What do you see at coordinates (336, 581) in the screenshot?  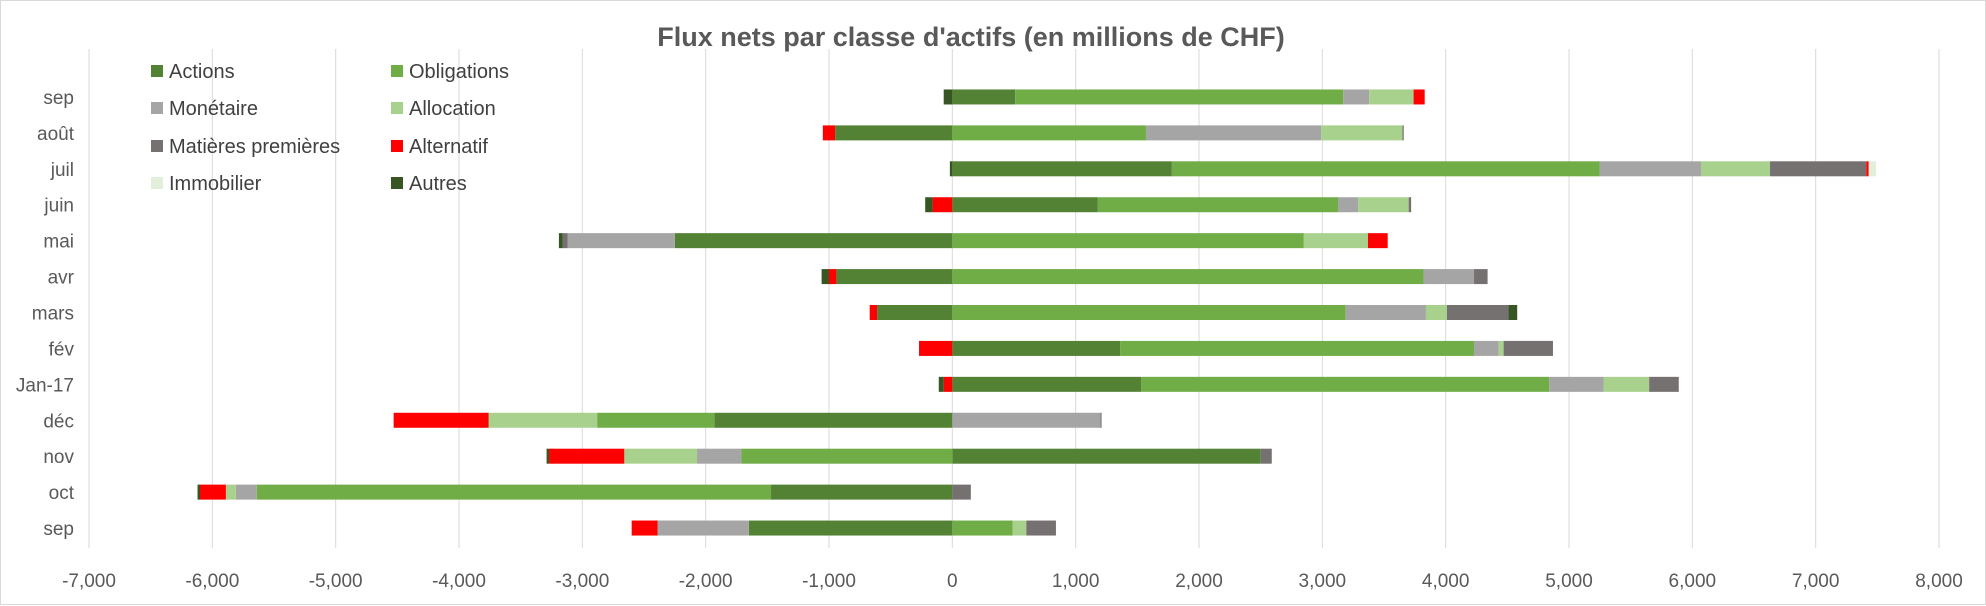 I see `x-tick-label: -5,000` at bounding box center [336, 581].